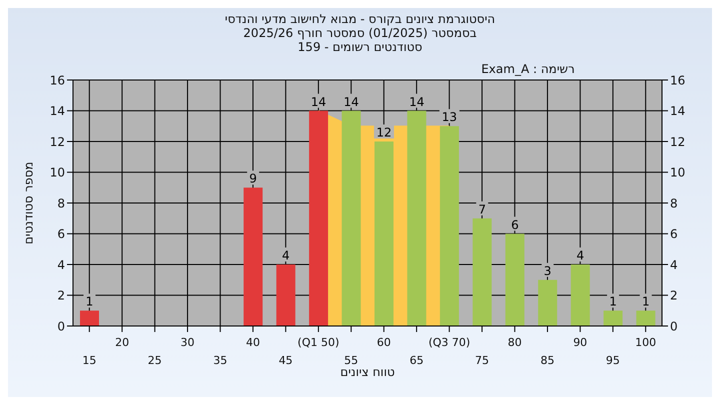  What do you see at coordinates (319, 342) in the screenshot?
I see `x-tick-label: (Q1 50)` at bounding box center [319, 342].